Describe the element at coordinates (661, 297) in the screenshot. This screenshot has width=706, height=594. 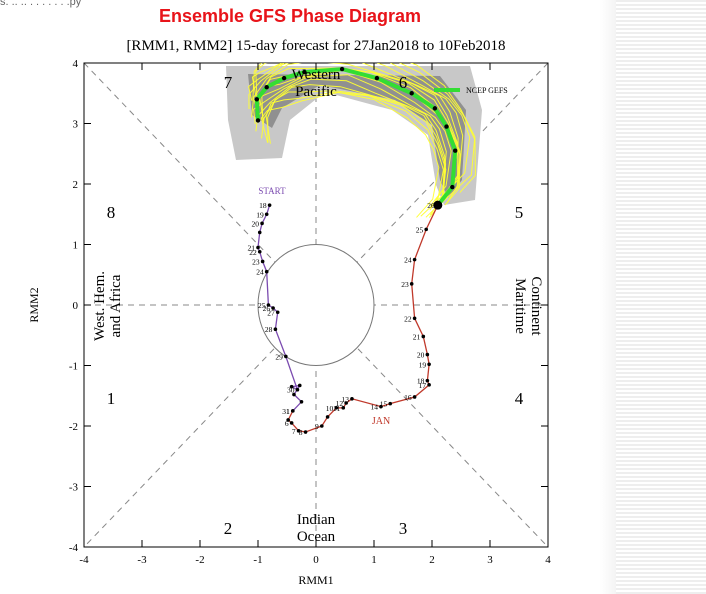
I see `background-stripes` at that location.